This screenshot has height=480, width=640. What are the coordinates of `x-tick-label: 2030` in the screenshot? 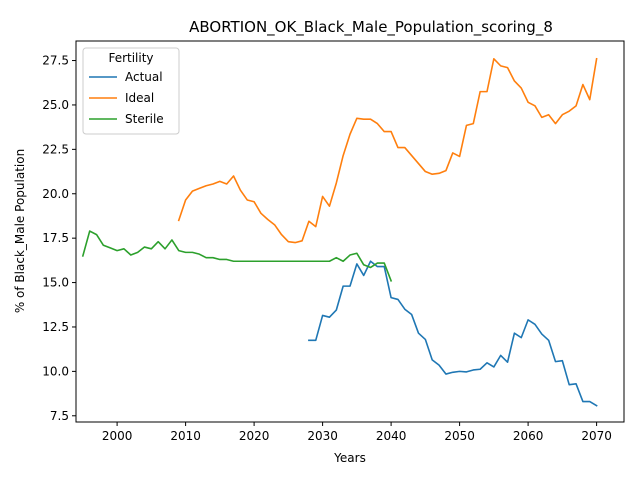 It's located at (322, 436).